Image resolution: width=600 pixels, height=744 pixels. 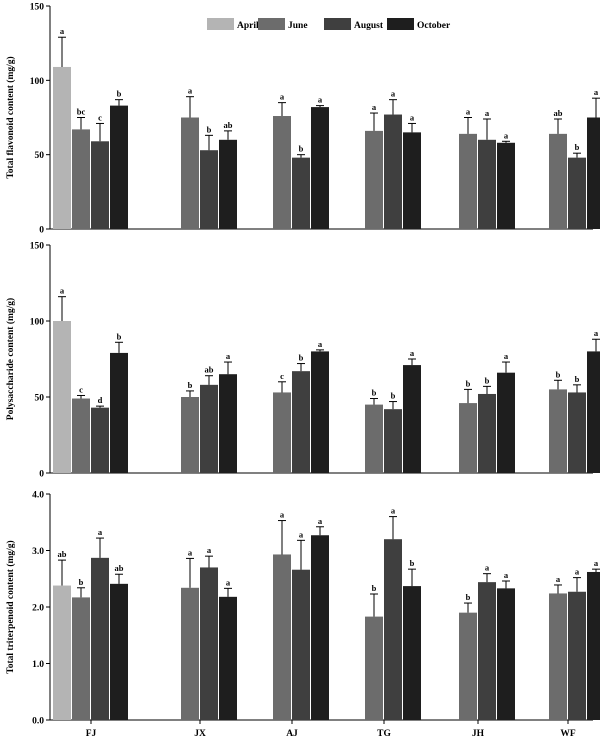 I want to click on legend-label: October, so click(x=434, y=26).